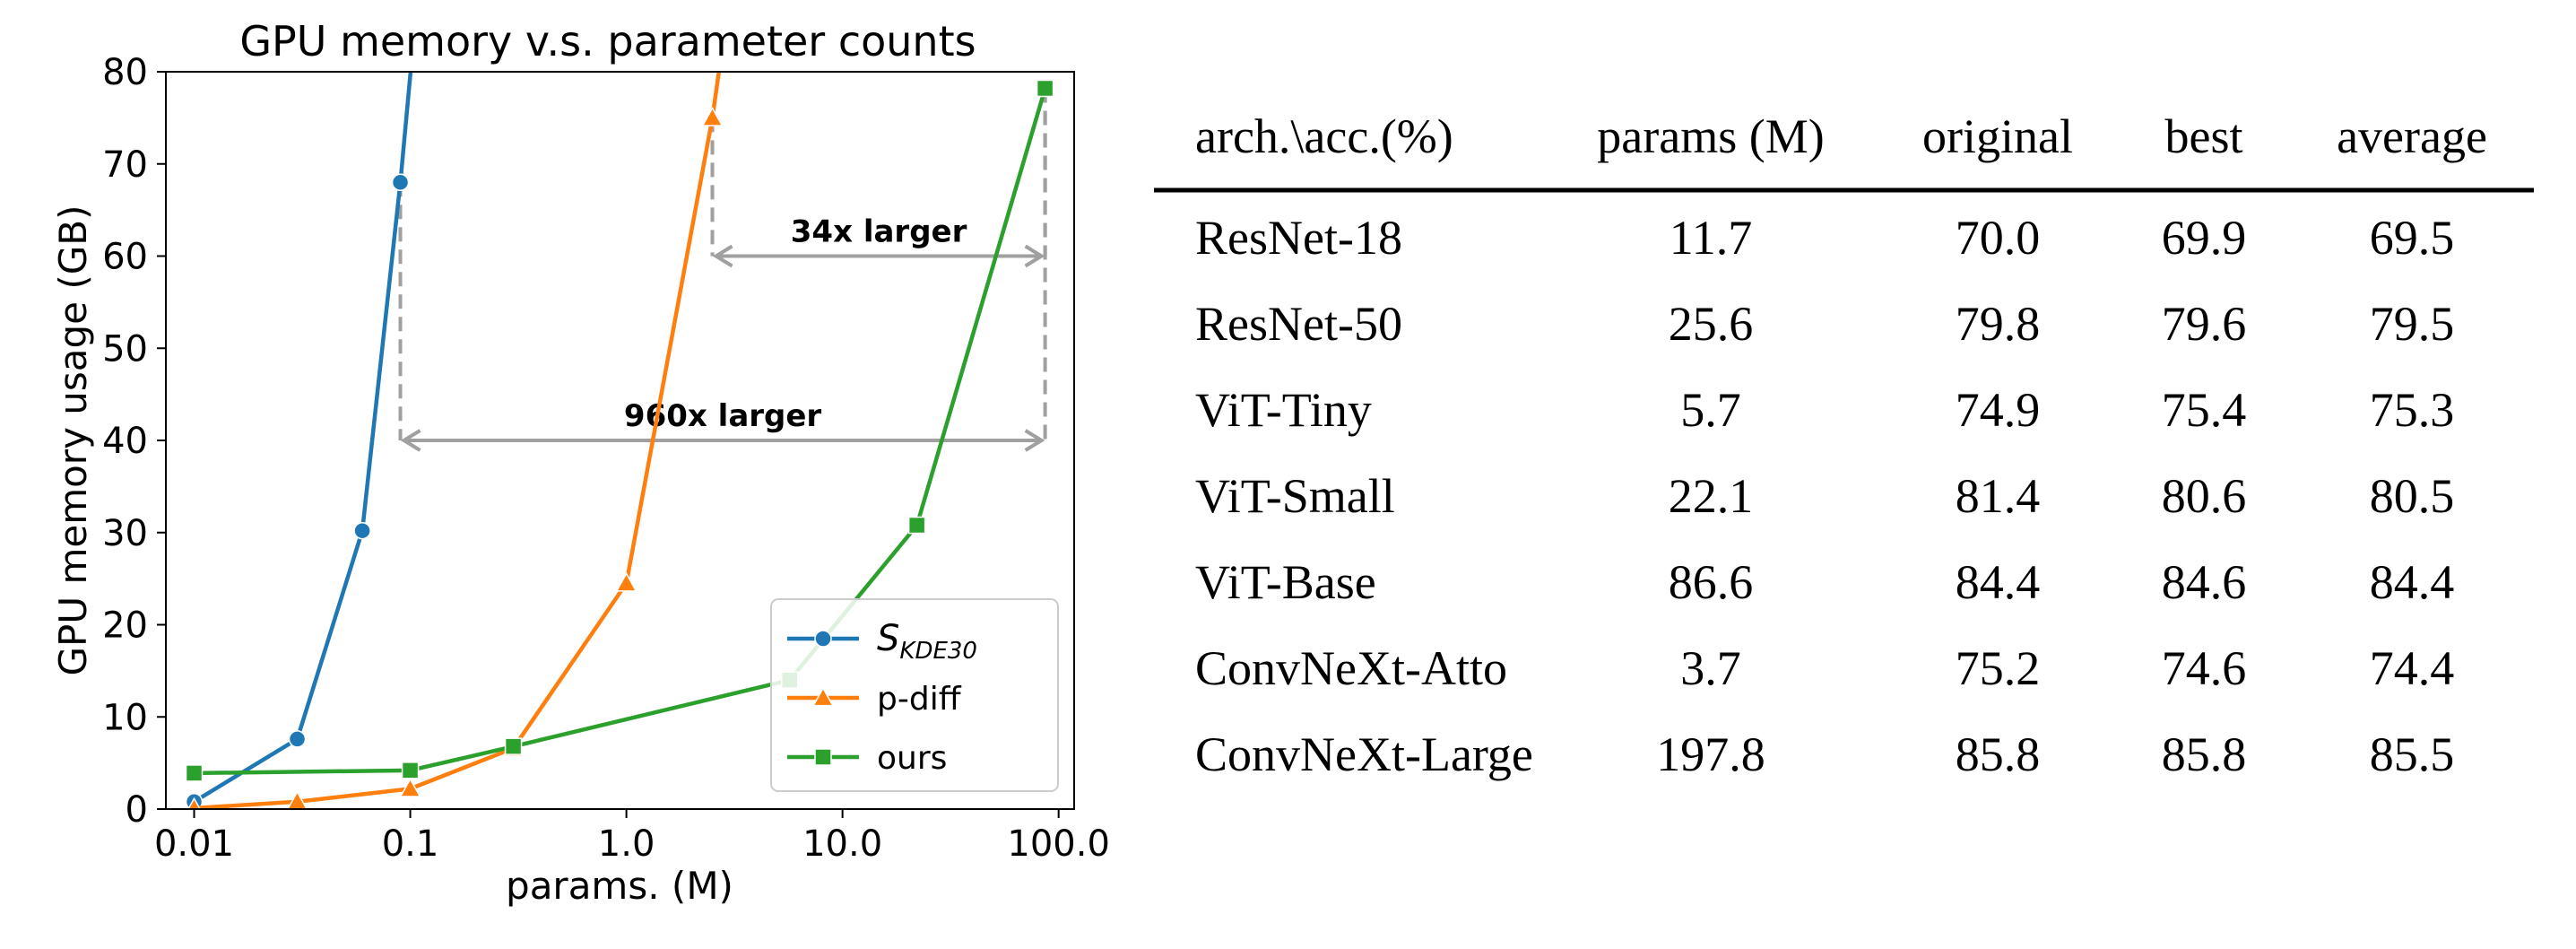 The height and width of the screenshot is (949, 2576). I want to click on annotation-960x: 960x larger, so click(722, 270).